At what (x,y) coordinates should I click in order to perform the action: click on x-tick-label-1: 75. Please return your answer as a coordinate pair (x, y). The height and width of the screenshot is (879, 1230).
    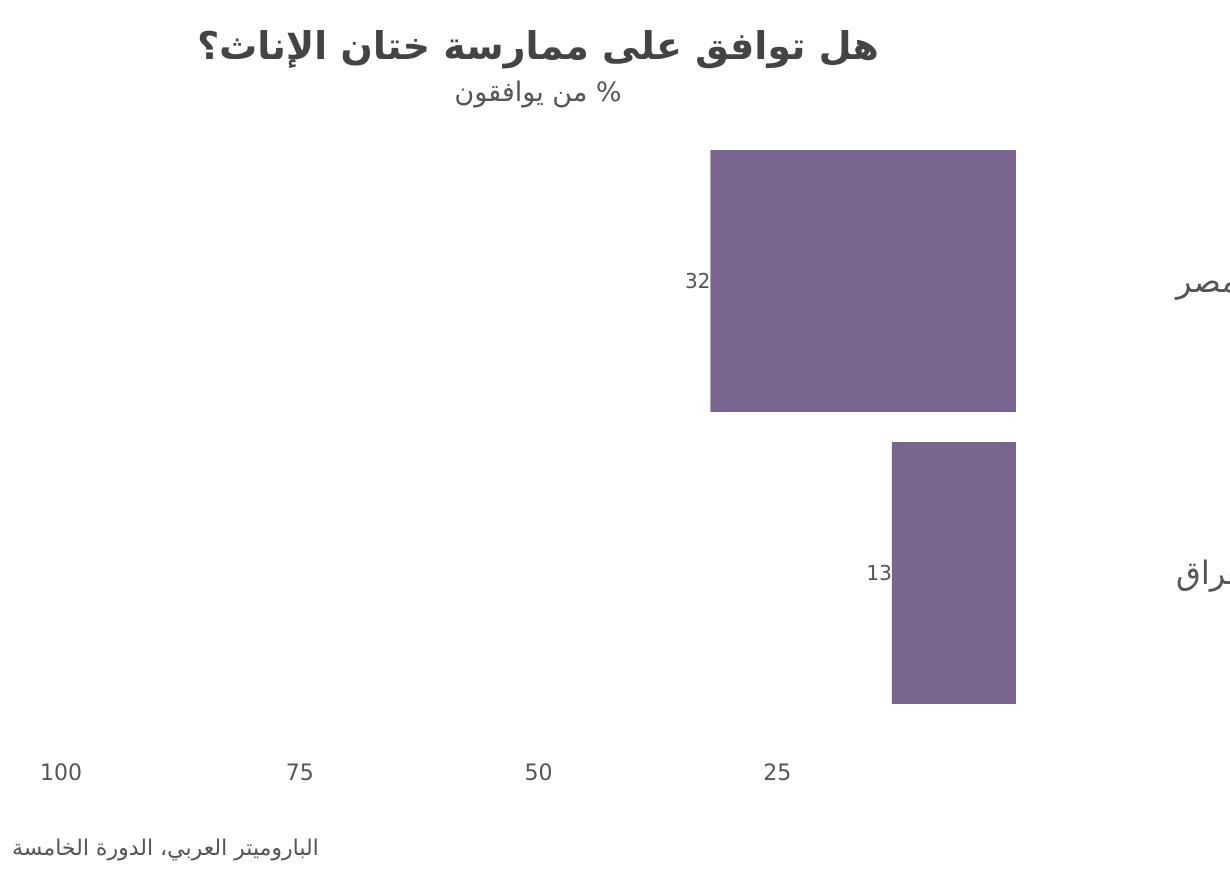
    Looking at the image, I should click on (300, 773).